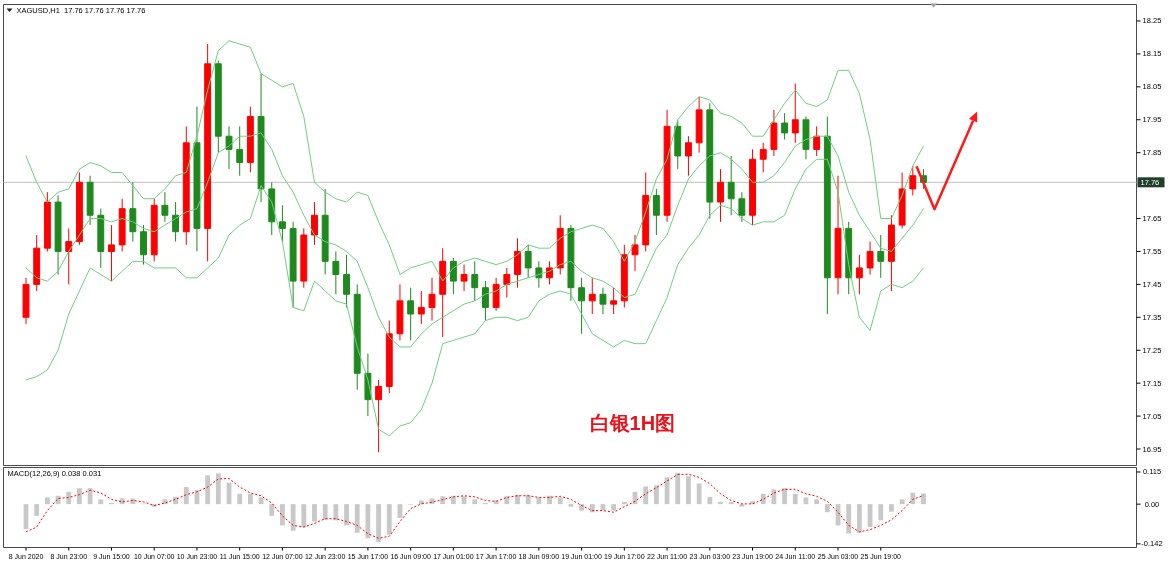 The width and height of the screenshot is (1170, 566). What do you see at coordinates (632, 423) in the screenshot?
I see `annotation: 白银1H图` at bounding box center [632, 423].